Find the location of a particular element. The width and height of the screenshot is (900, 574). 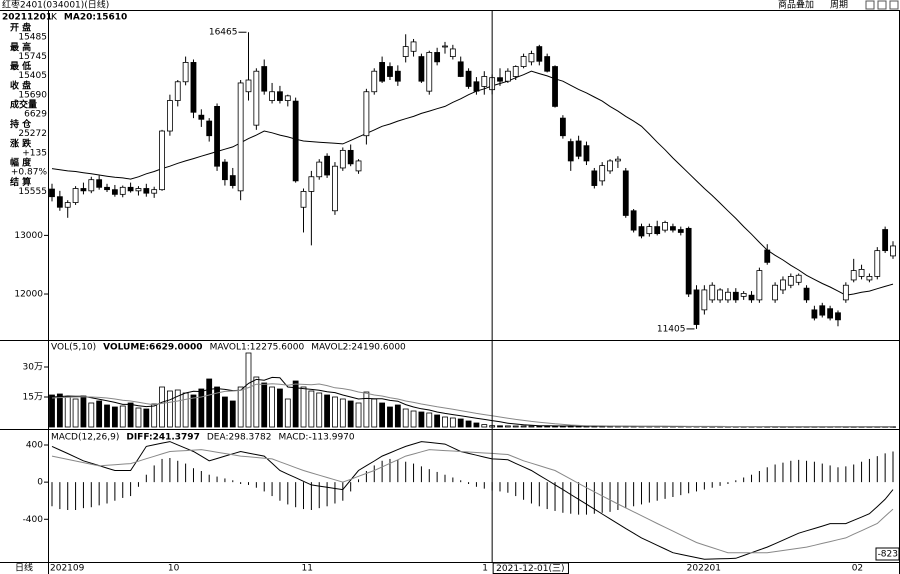

x-axis-title: 日线 is located at coordinates (24, 568).